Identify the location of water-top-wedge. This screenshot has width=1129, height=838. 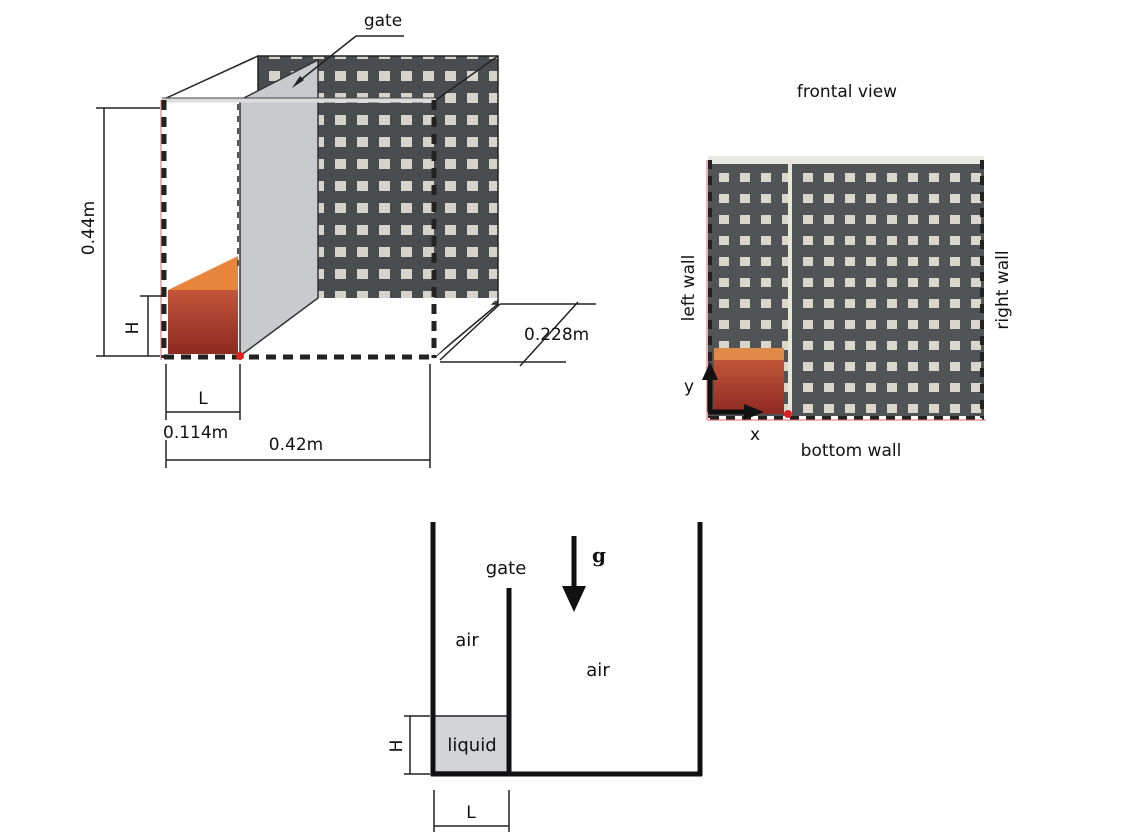
(203, 273).